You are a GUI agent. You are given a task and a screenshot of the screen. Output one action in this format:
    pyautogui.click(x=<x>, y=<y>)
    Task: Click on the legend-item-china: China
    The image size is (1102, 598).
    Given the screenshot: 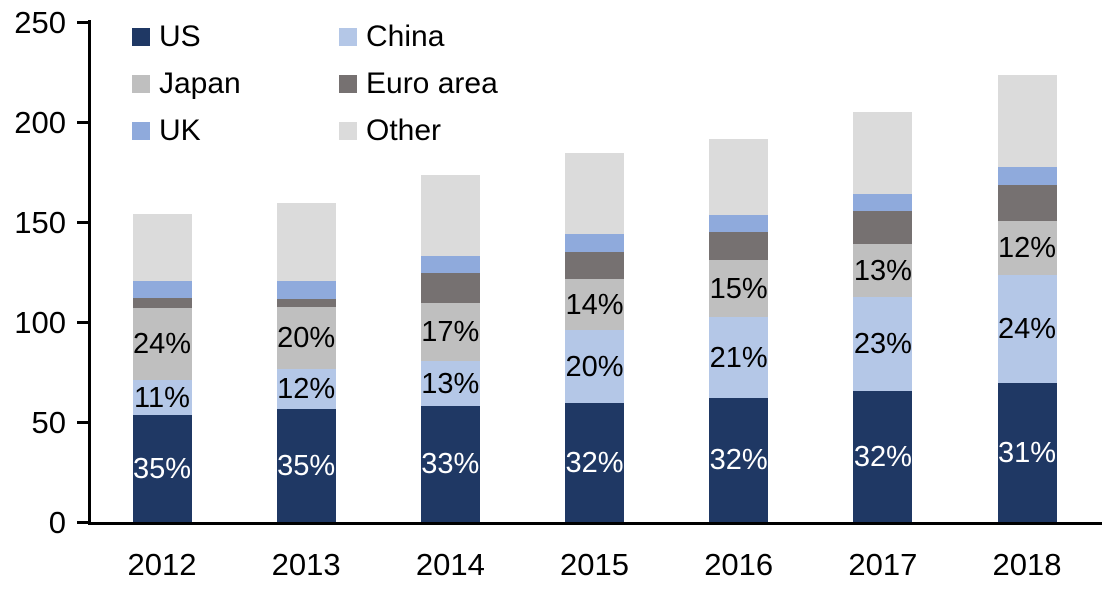 What is the action you would take?
    pyautogui.click(x=418, y=37)
    